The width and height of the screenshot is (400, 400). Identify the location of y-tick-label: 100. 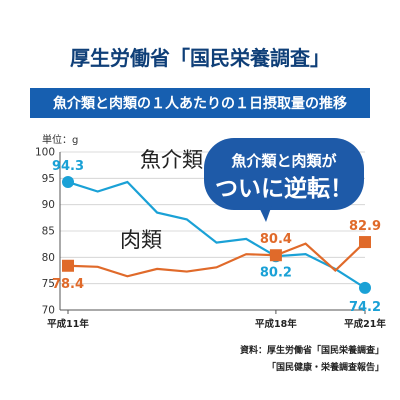
(45, 153).